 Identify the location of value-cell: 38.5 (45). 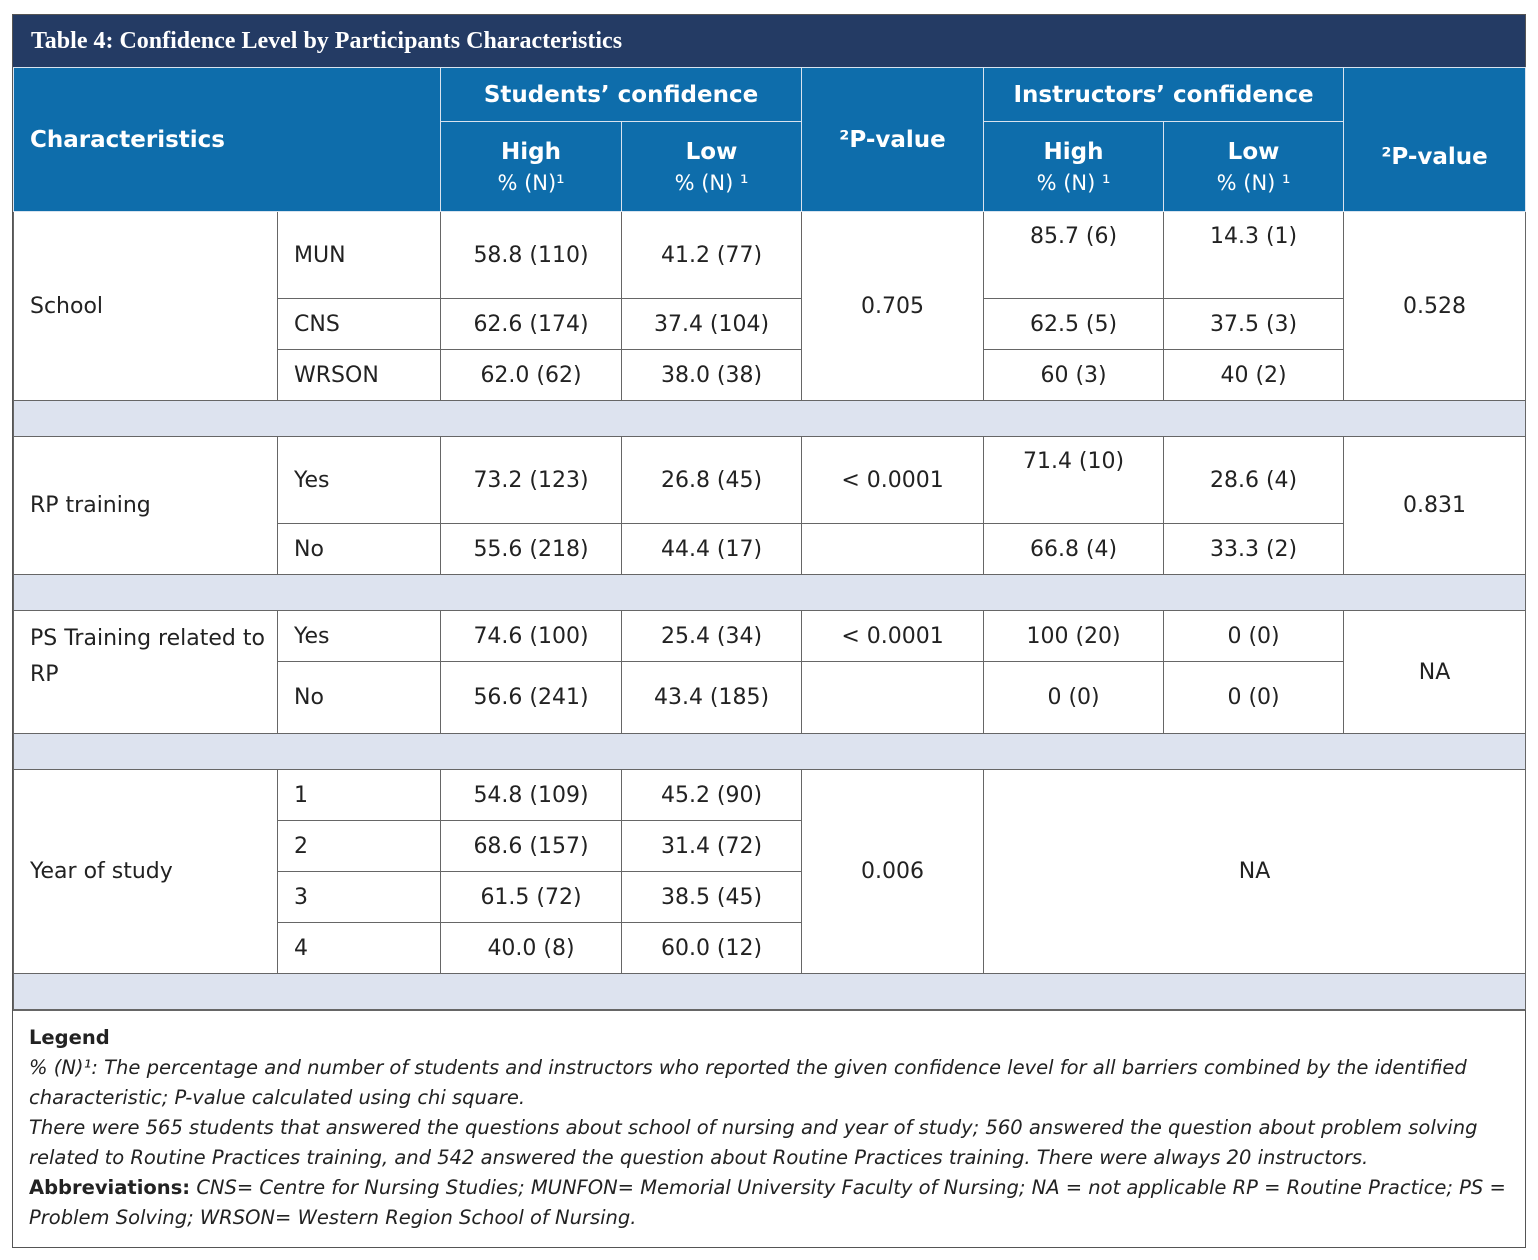
(712, 897).